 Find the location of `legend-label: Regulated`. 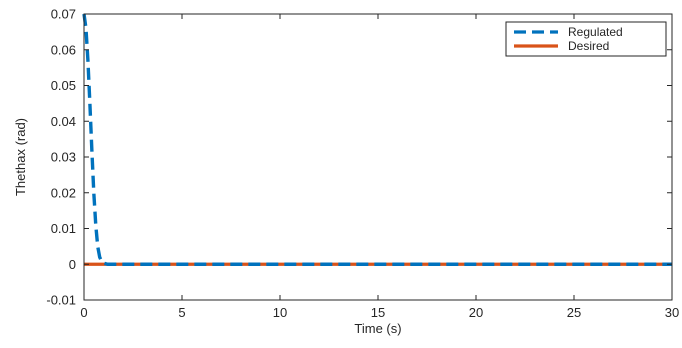

legend-label: Regulated is located at coordinates (595, 32).